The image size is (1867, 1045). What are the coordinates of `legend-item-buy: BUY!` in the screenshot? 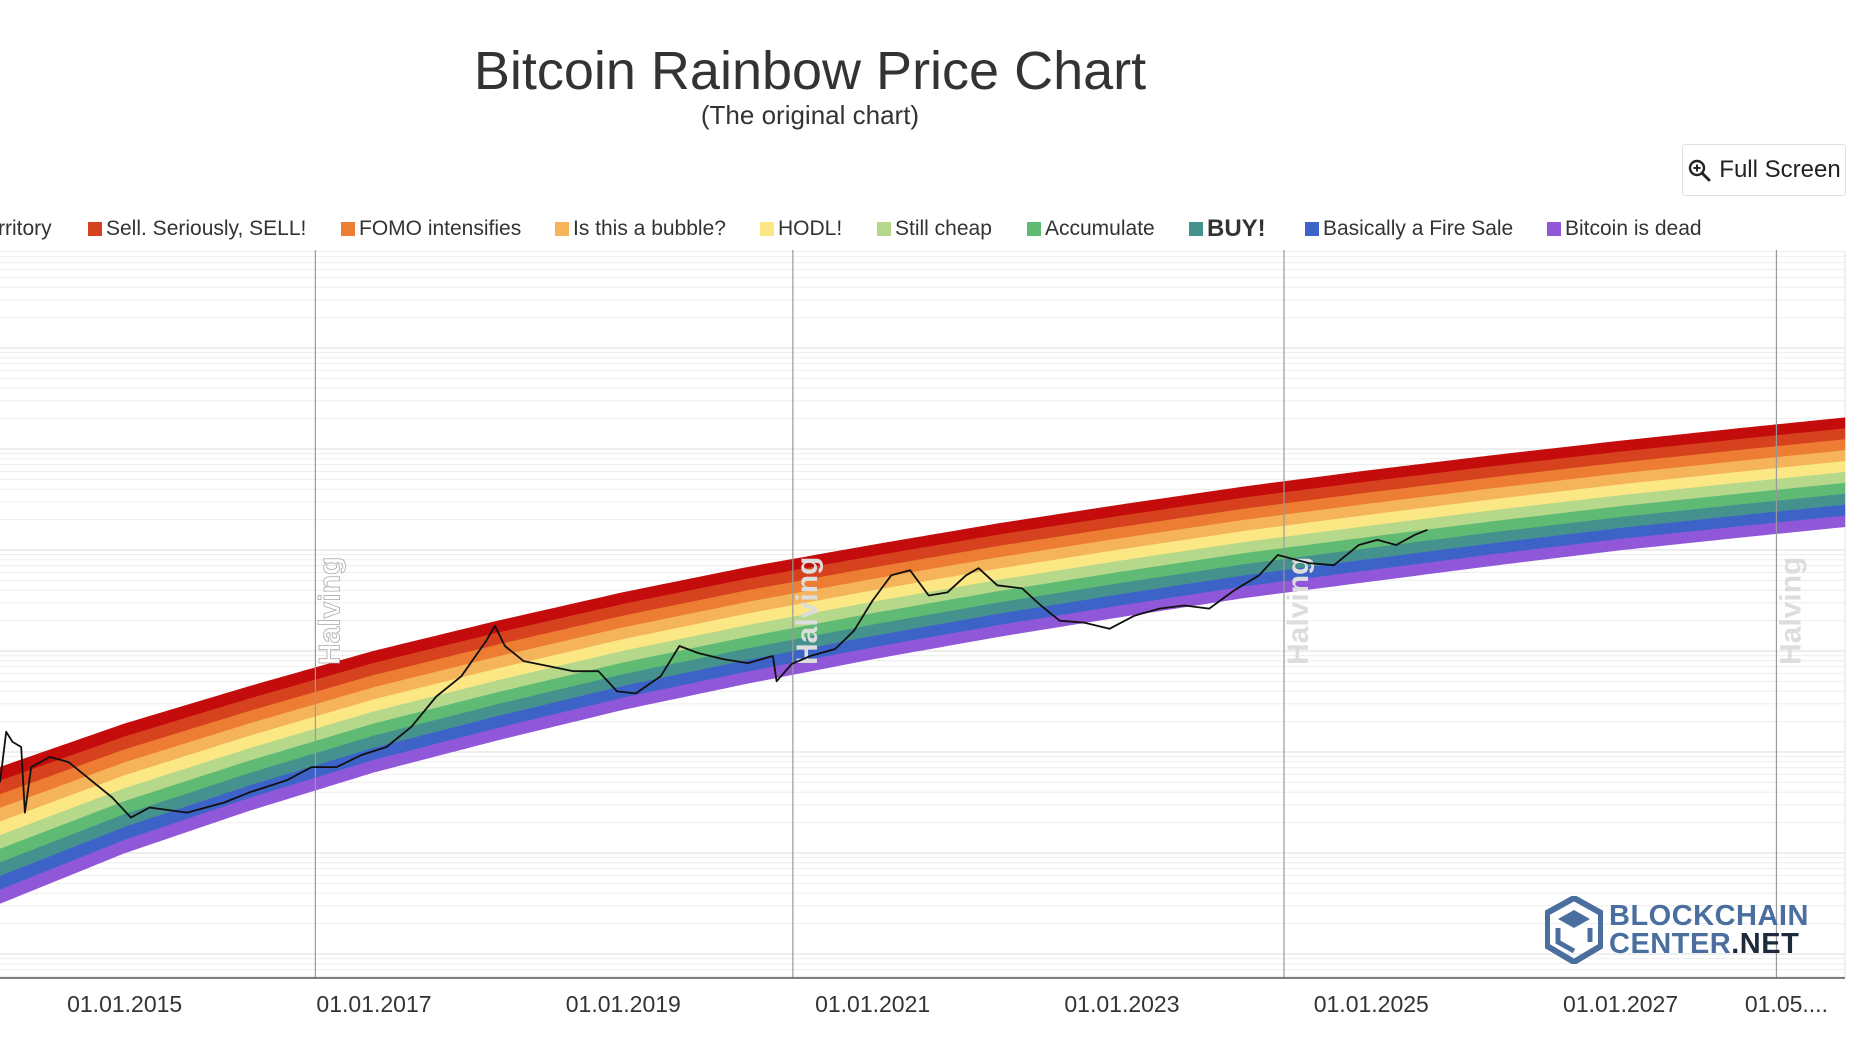 It's located at (1227, 229).